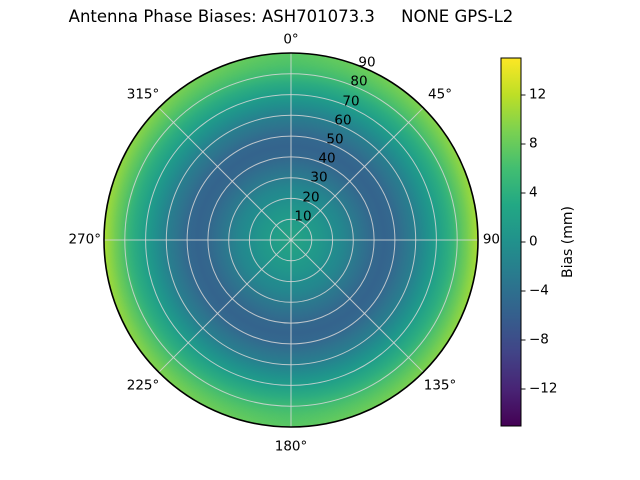  I want to click on colorbar-tick-marks, so click(523, 242).